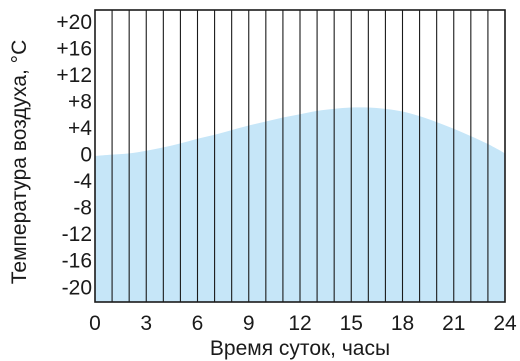 This screenshot has height=361, width=520. What do you see at coordinates (453, 323) in the screenshot?
I see `x-tick-label: 21` at bounding box center [453, 323].